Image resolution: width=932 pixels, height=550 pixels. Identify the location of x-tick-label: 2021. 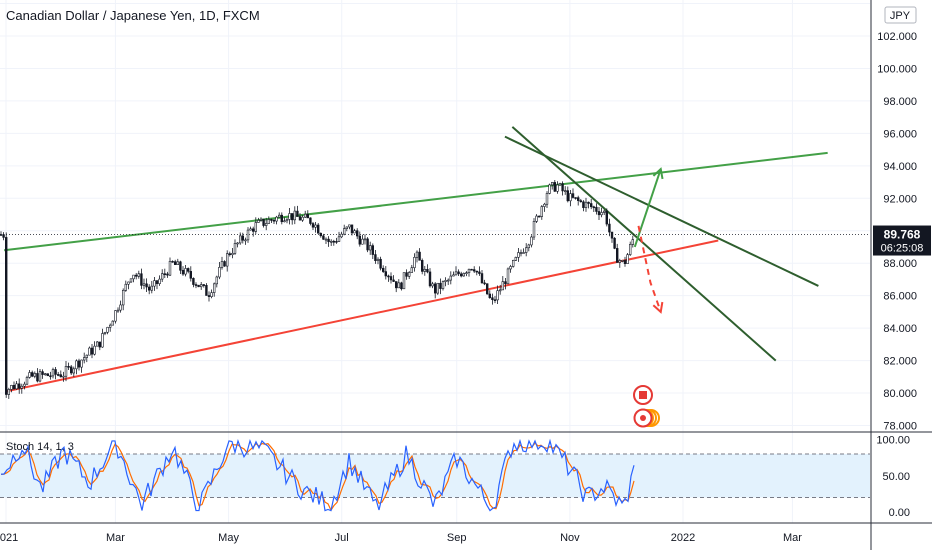
(9, 538).